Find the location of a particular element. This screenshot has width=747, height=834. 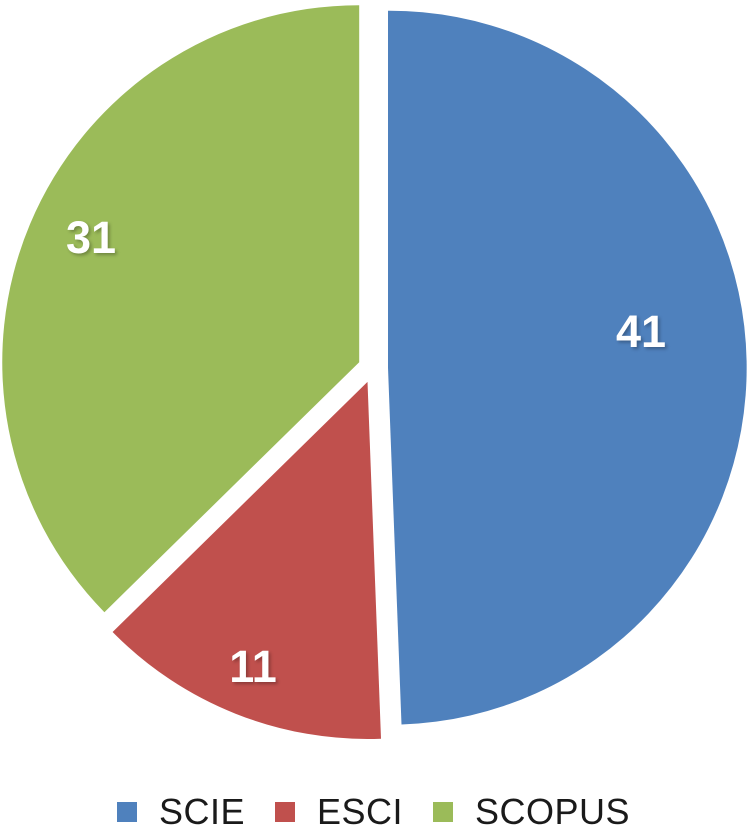

legend-item-esci: ESCI is located at coordinates (338, 812).